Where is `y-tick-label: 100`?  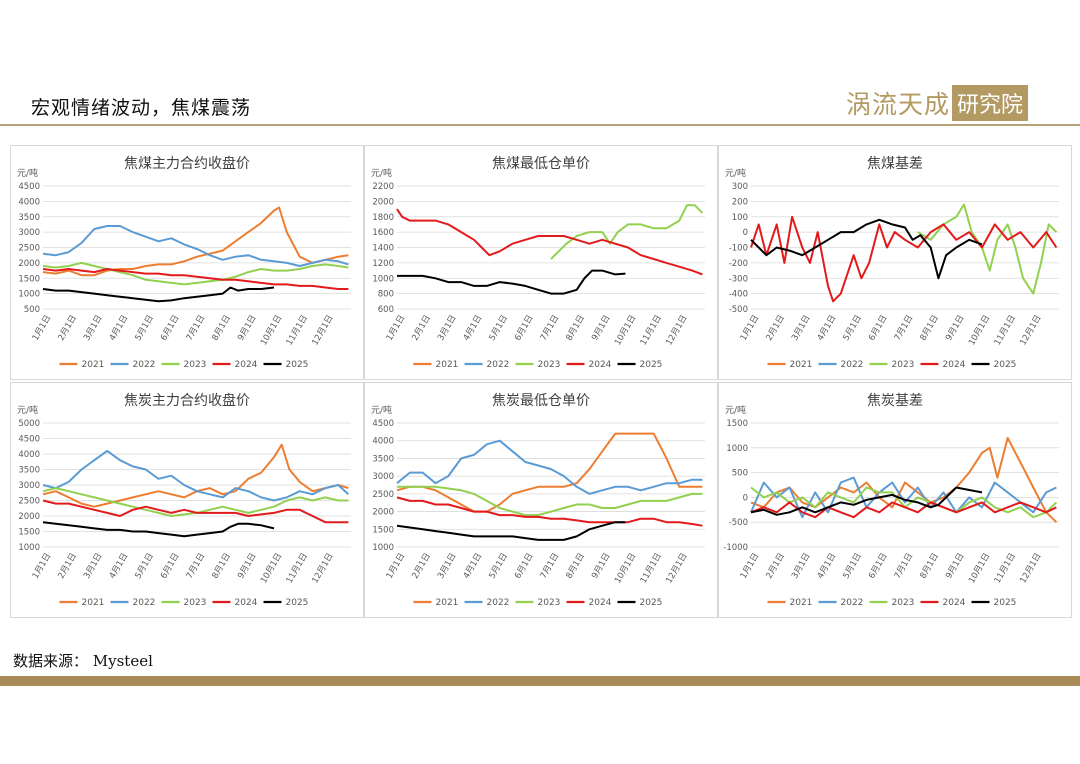
y-tick-label: 100 is located at coordinates (740, 218).